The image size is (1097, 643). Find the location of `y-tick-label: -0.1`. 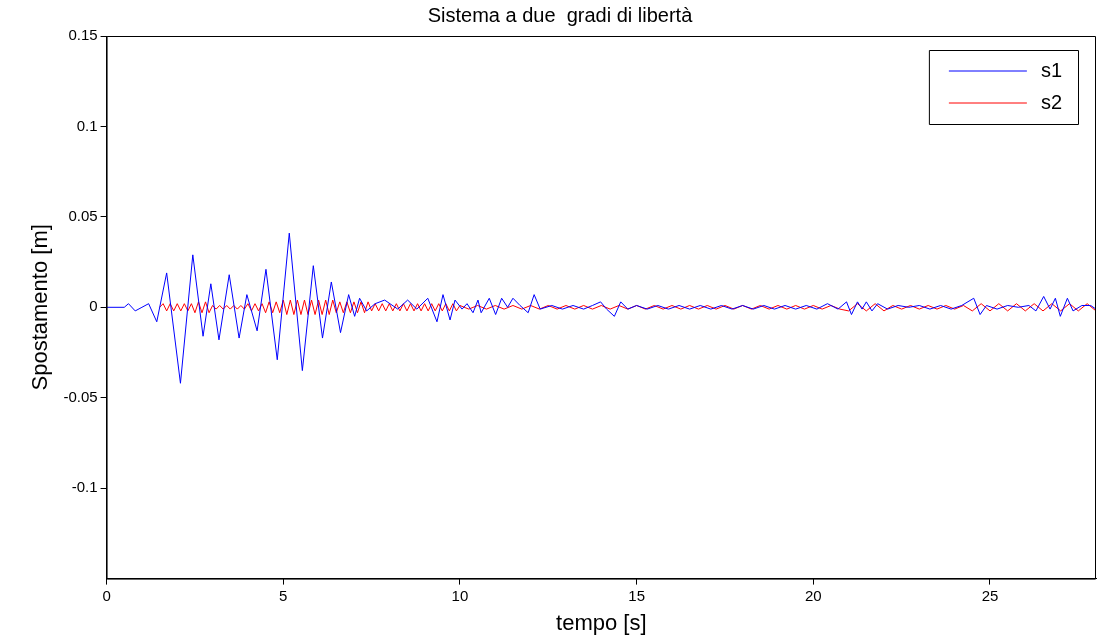

y-tick-label: -0.1 is located at coordinates (84, 487).